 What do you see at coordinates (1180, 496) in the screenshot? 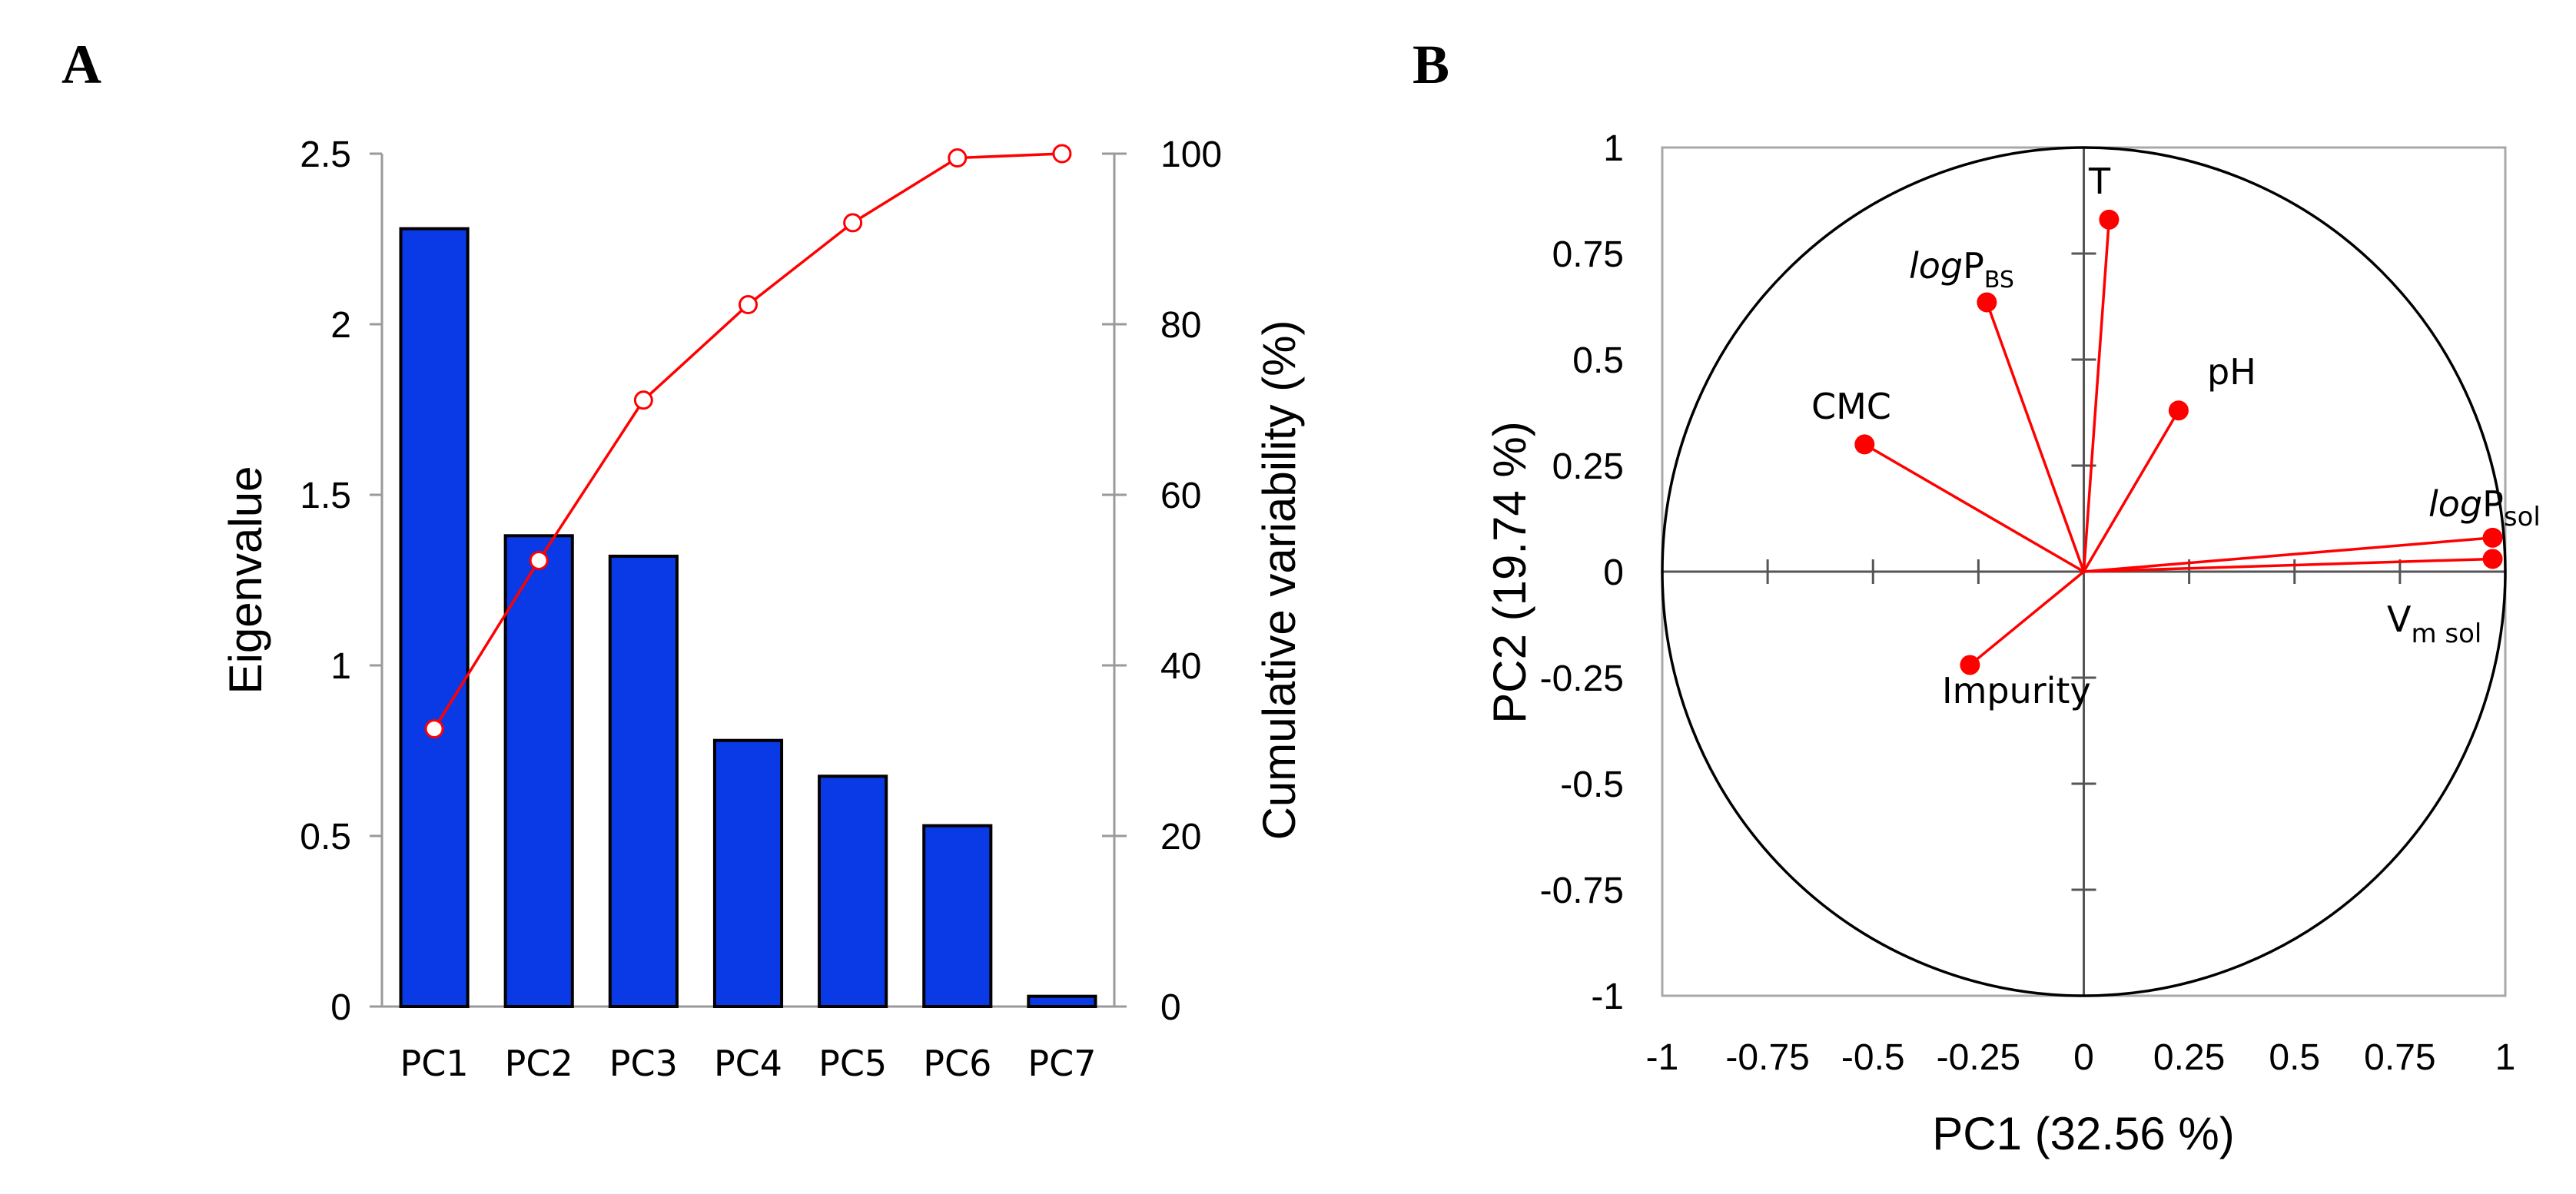
I see `scree-right-tick-label: 60` at bounding box center [1180, 496].